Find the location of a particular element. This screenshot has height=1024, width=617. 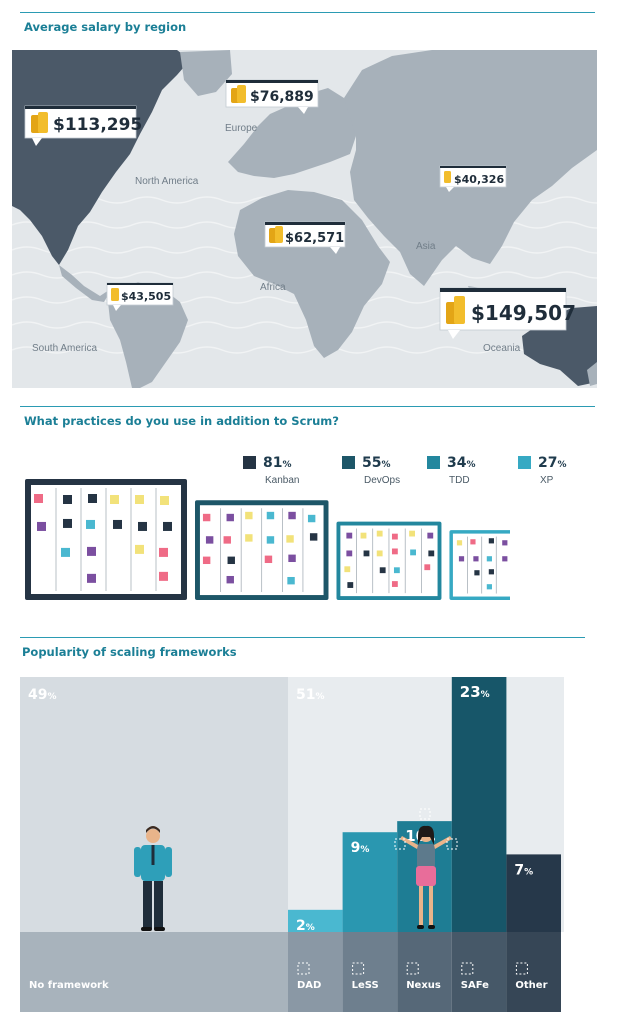

summary-number: 51 is located at coordinates (305, 695).